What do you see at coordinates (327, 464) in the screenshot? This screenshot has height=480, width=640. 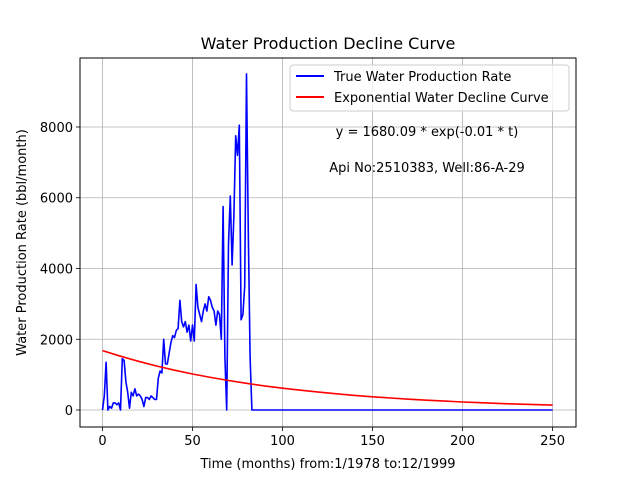 I see `x-axis-label: Time (months) from:1/1978 to:12/1999` at bounding box center [327, 464].